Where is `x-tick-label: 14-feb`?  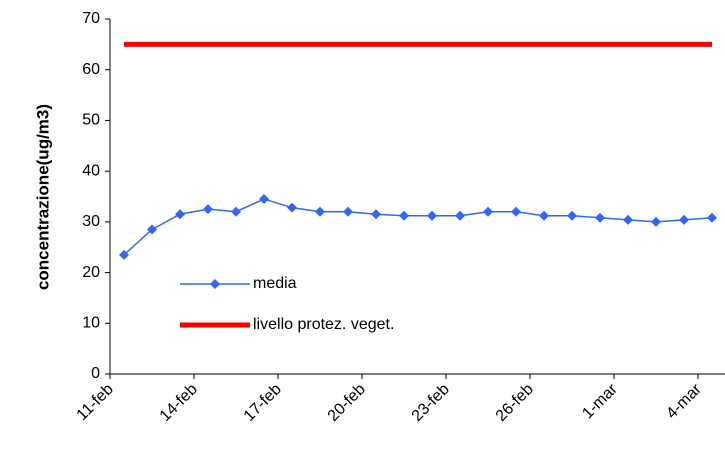 x-tick-label: 14-feb is located at coordinates (179, 403).